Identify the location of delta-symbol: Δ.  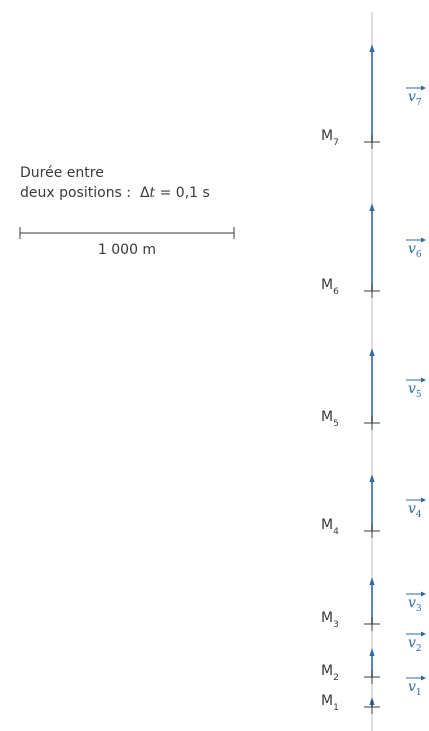
(144, 193).